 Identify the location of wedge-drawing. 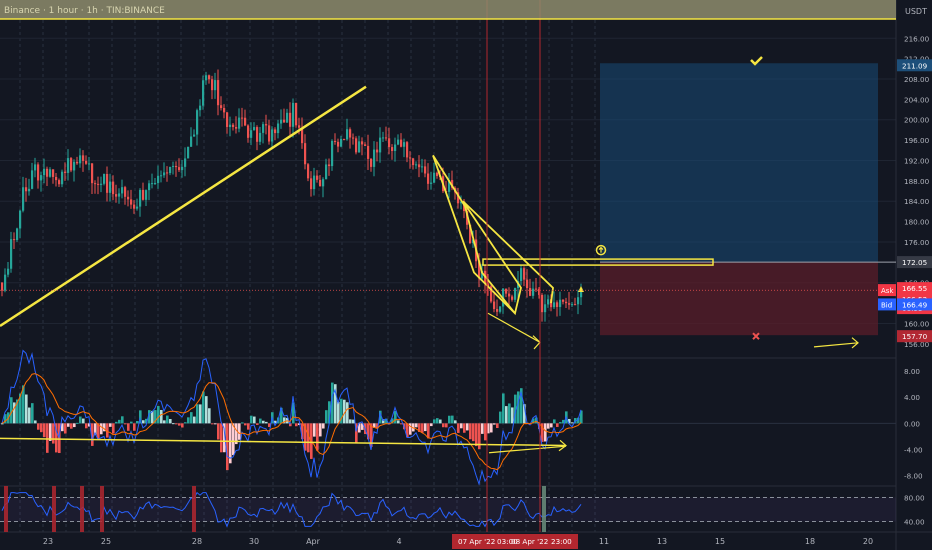
(493, 235).